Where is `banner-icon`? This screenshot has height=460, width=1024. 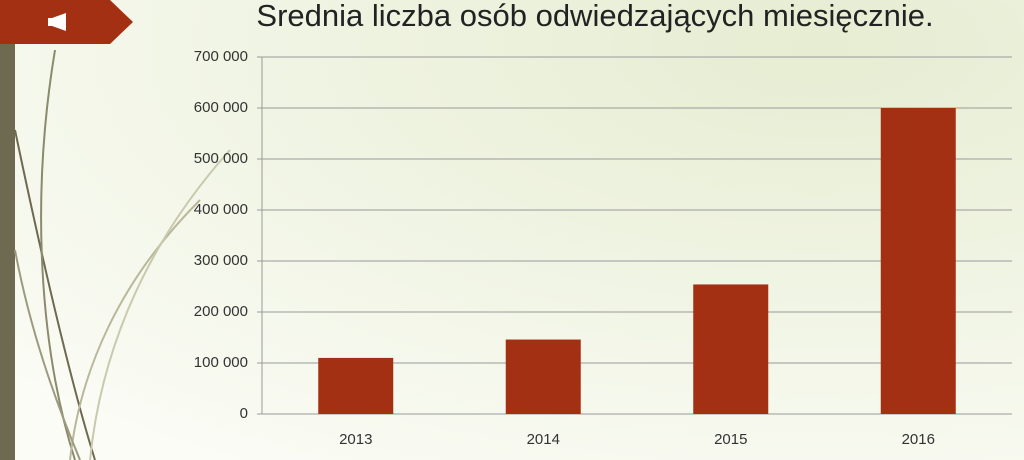 banner-icon is located at coordinates (57, 22).